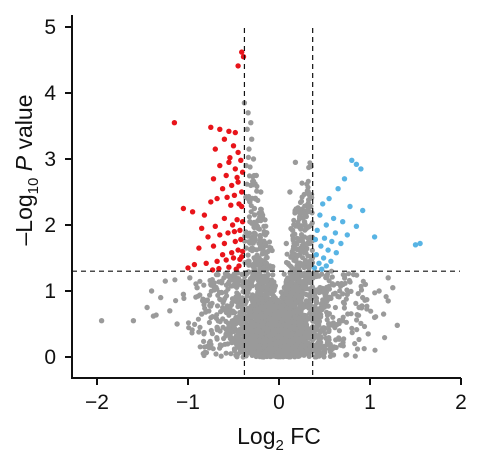  Describe the element at coordinates (370, 402) in the screenshot. I see `x-tick-label: 1` at that location.